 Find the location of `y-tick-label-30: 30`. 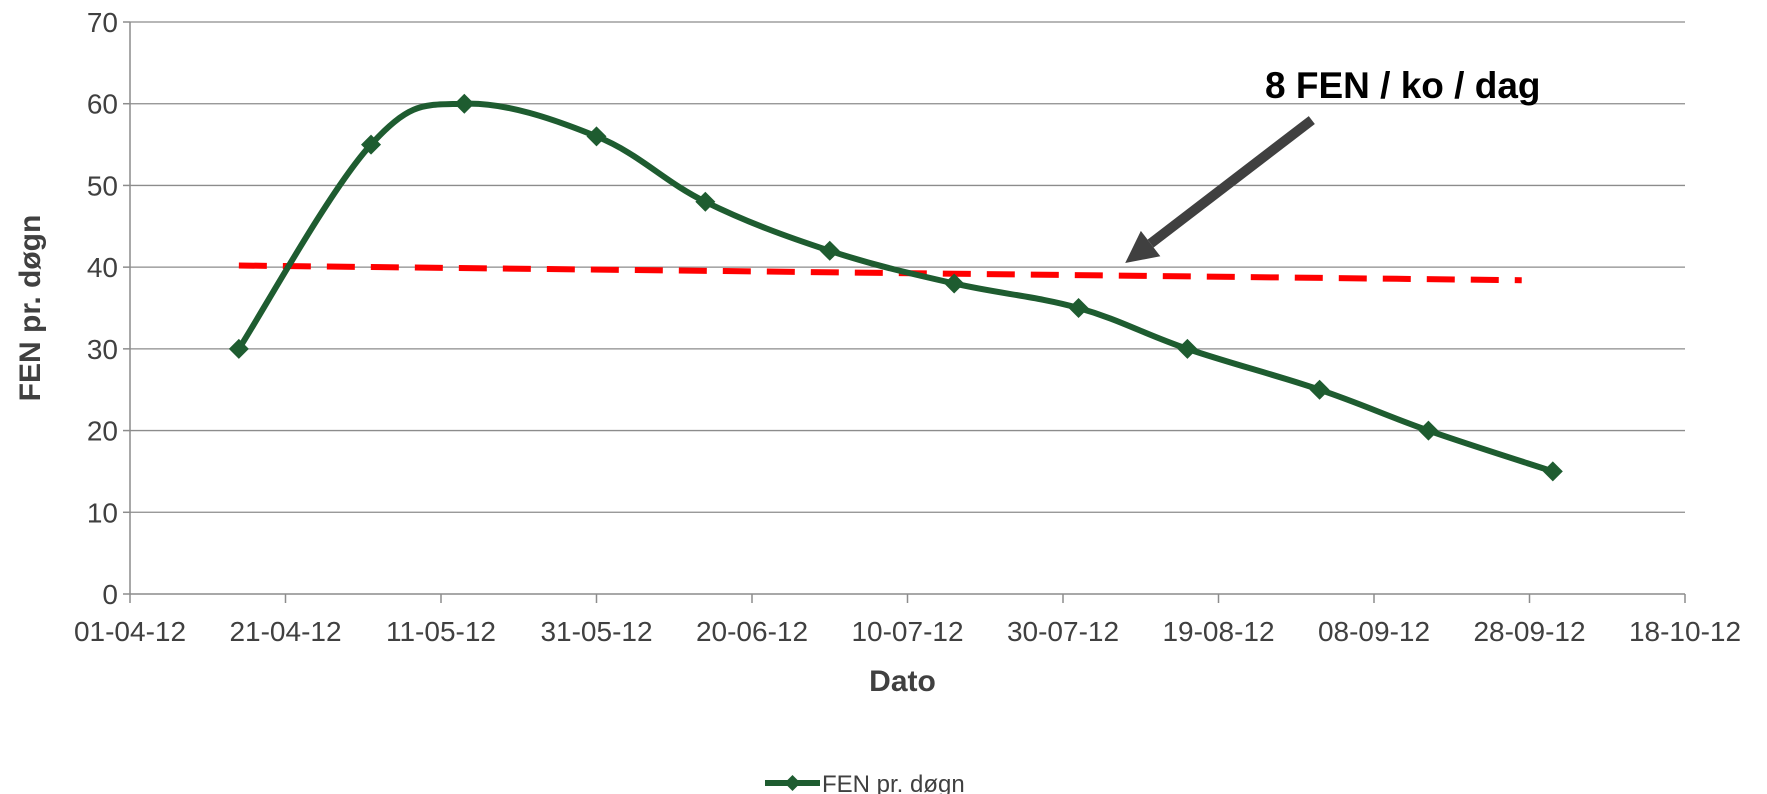

y-tick-label-30: 30 is located at coordinates (102, 349).